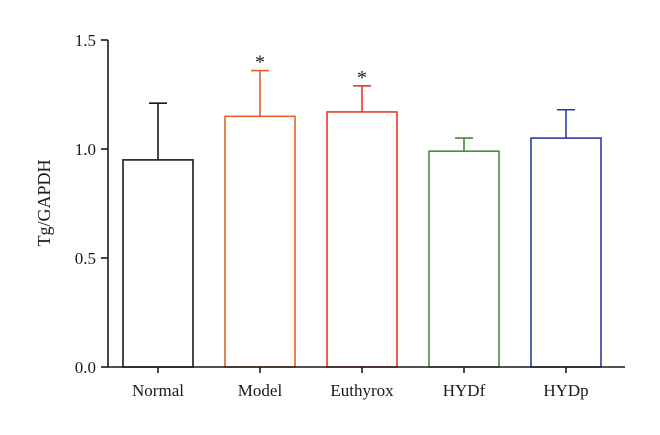  I want to click on bar-hydf, so click(464, 259).